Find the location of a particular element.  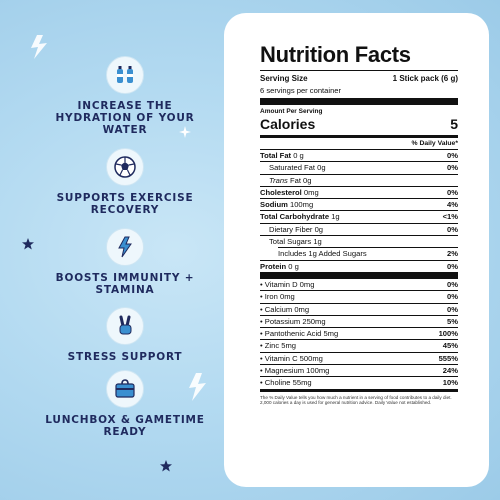

vitamin-row: • Choline 55mg 10% is located at coordinates (359, 382).